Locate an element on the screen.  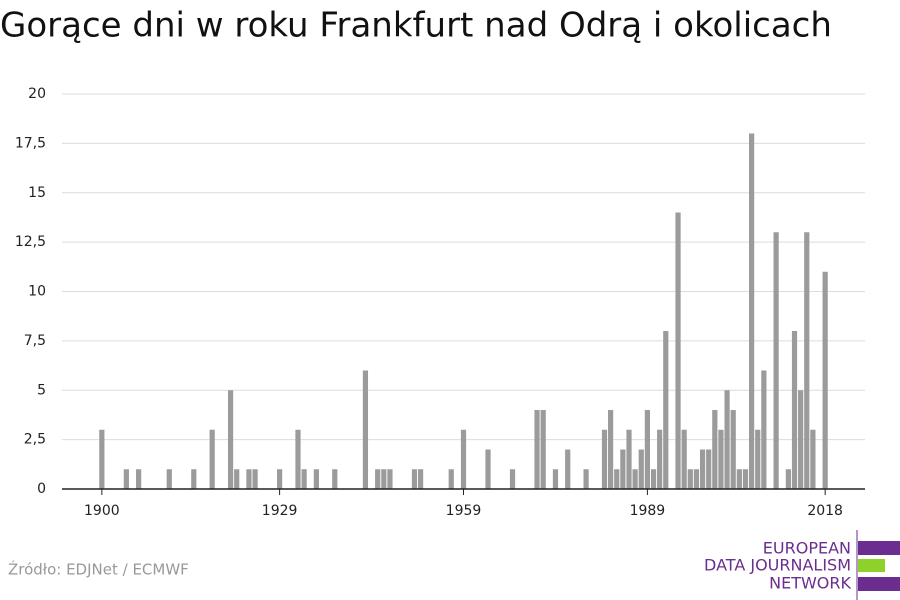
y-tick-label: 7,5 is located at coordinates (35, 341).